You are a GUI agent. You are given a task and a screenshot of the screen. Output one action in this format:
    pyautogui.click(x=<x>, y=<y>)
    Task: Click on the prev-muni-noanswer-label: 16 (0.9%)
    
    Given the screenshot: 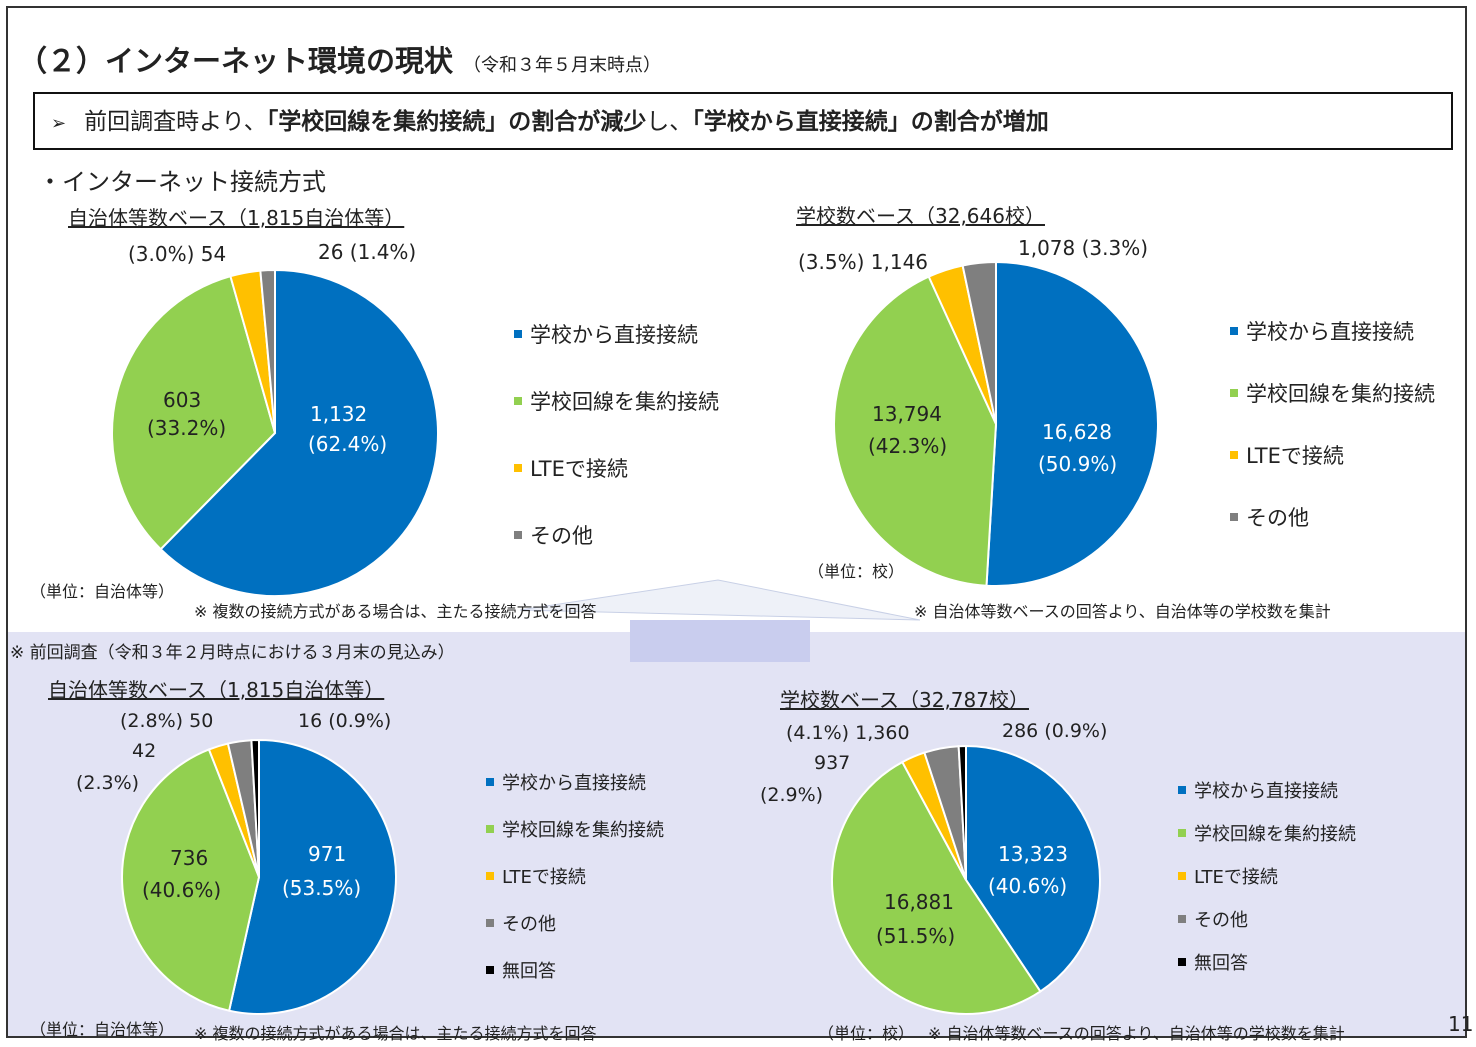 What is the action you would take?
    pyautogui.click(x=345, y=721)
    